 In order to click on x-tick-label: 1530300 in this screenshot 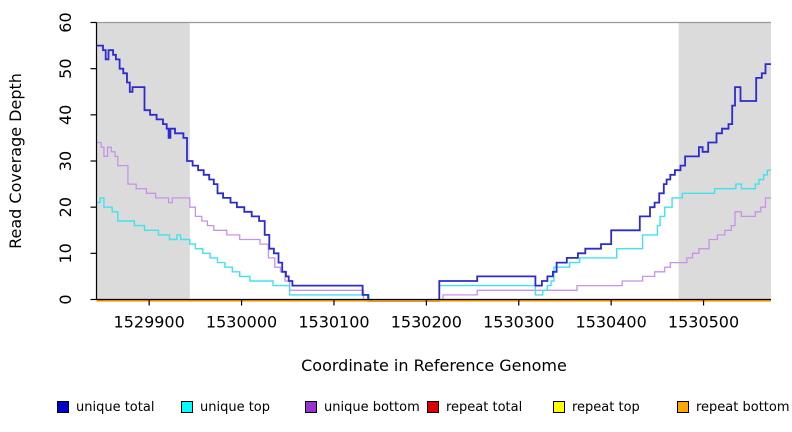, I will do `click(518, 322)`.